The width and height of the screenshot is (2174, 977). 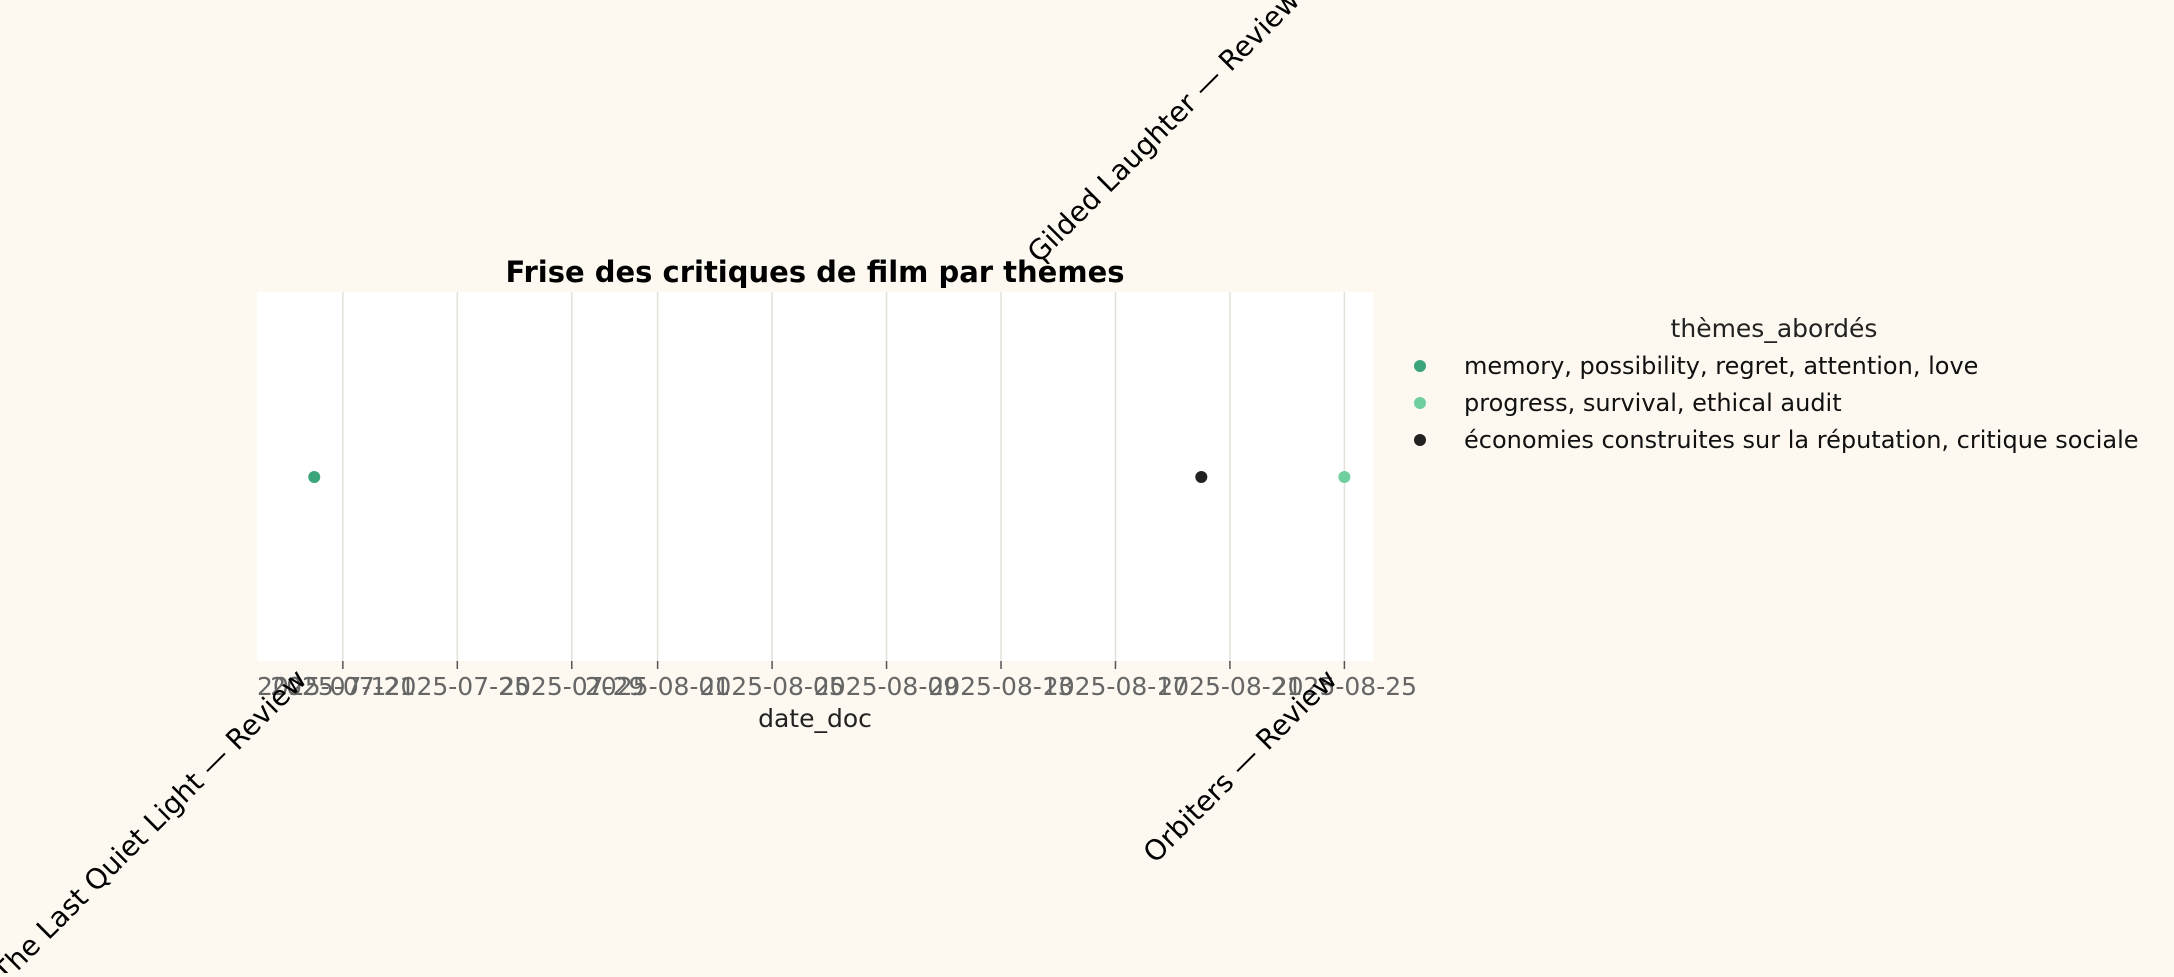 What do you see at coordinates (321, 686) in the screenshot?
I see `x-tick-label: 2025-07-1` at bounding box center [321, 686].